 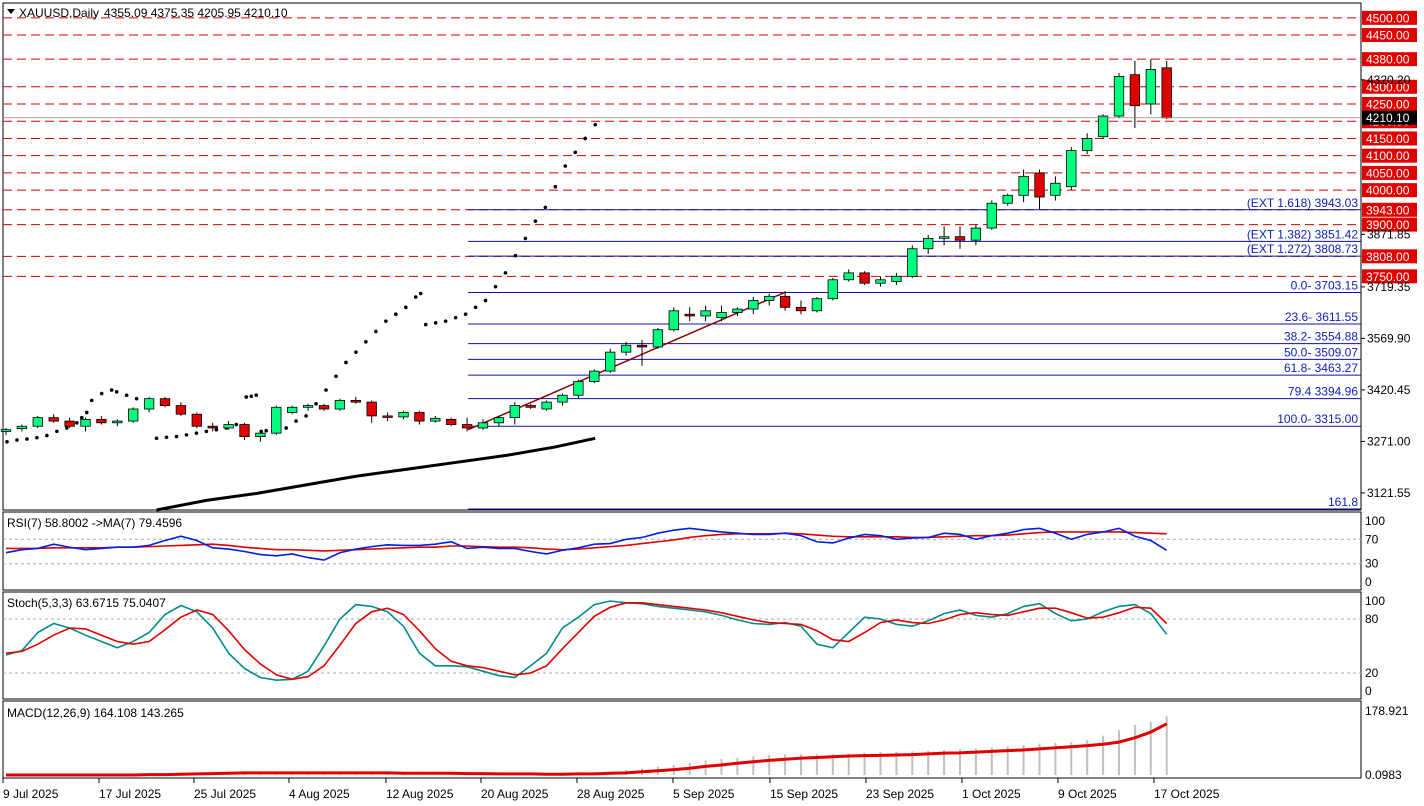 I want to click on price-tick-label: 4320.20, so click(x=1389, y=80).